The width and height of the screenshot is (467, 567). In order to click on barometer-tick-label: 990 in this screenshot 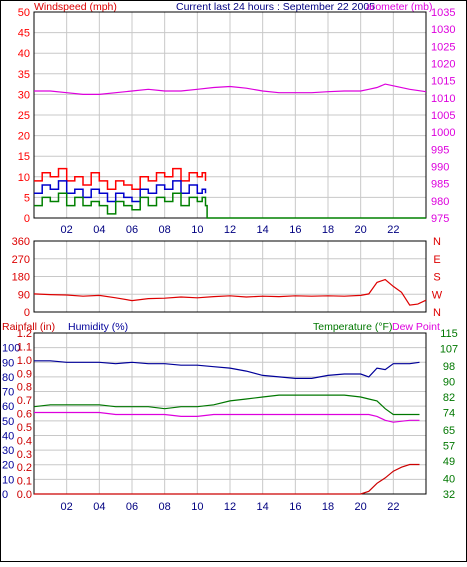, I will do `click(440, 168)`.